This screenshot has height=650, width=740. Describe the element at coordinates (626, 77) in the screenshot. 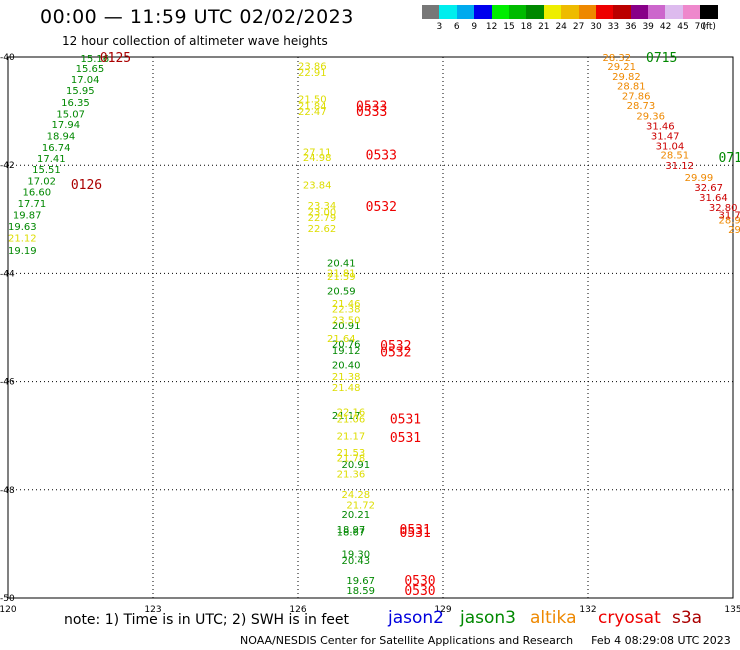

I see `wave-height-label: 29.82` at that location.